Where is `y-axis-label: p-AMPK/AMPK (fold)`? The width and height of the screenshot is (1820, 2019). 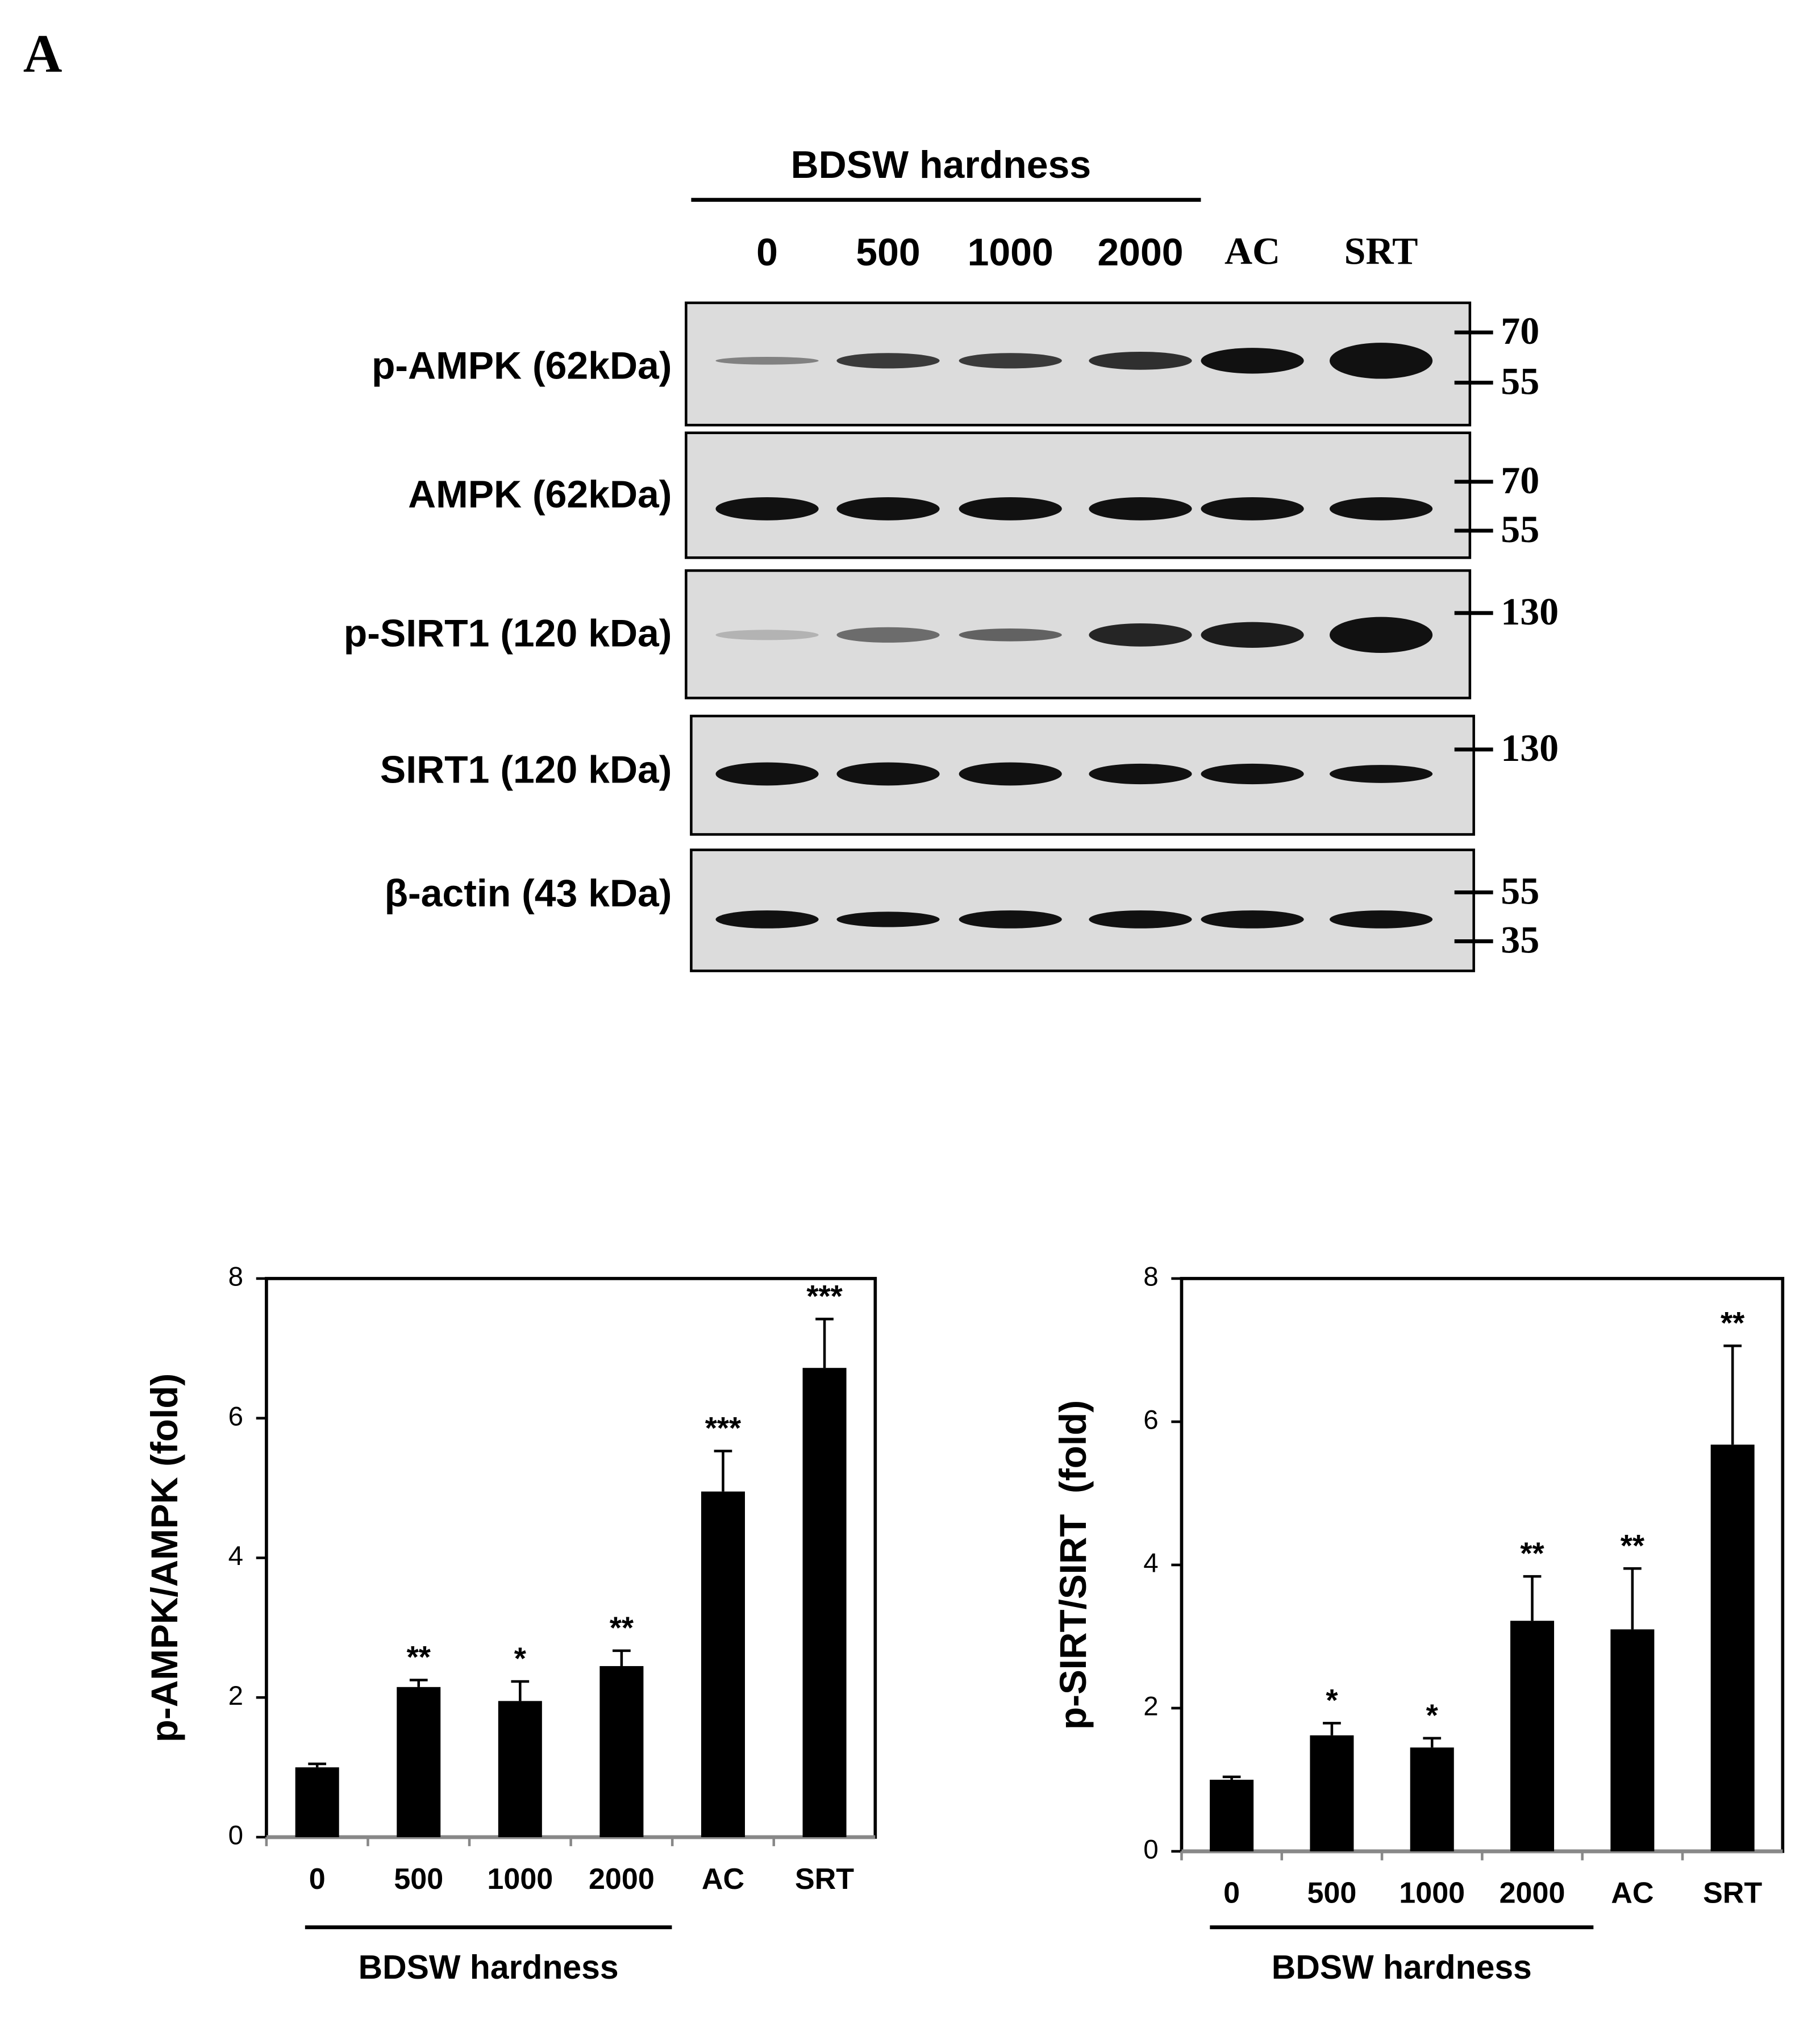
y-axis-label: p-AMPK/AMPK (fold) is located at coordinates (164, 1557).